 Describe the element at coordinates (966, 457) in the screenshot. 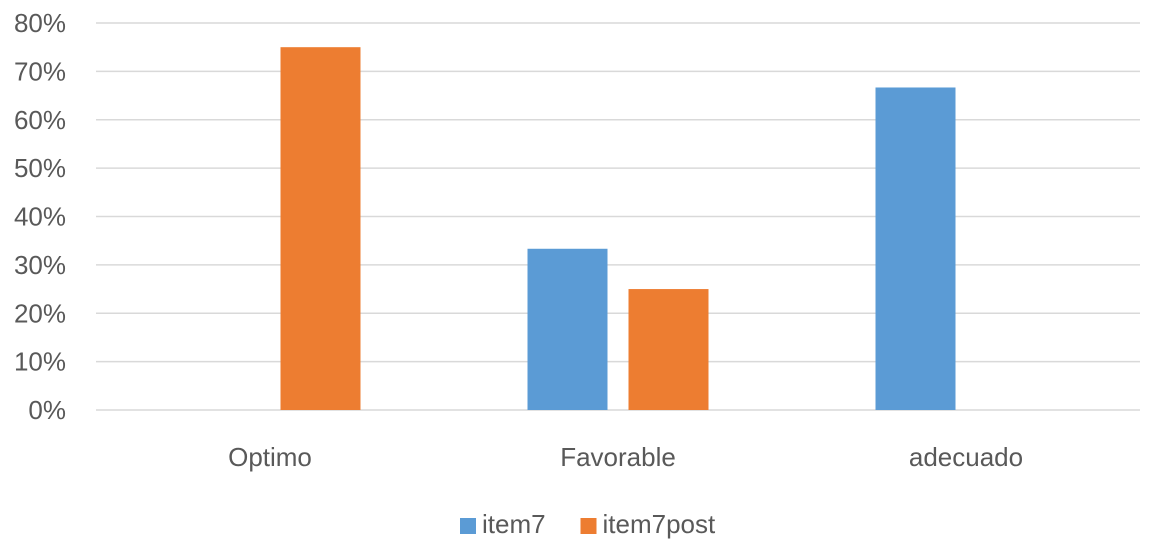

I see `x-category-label: adecuado` at that location.